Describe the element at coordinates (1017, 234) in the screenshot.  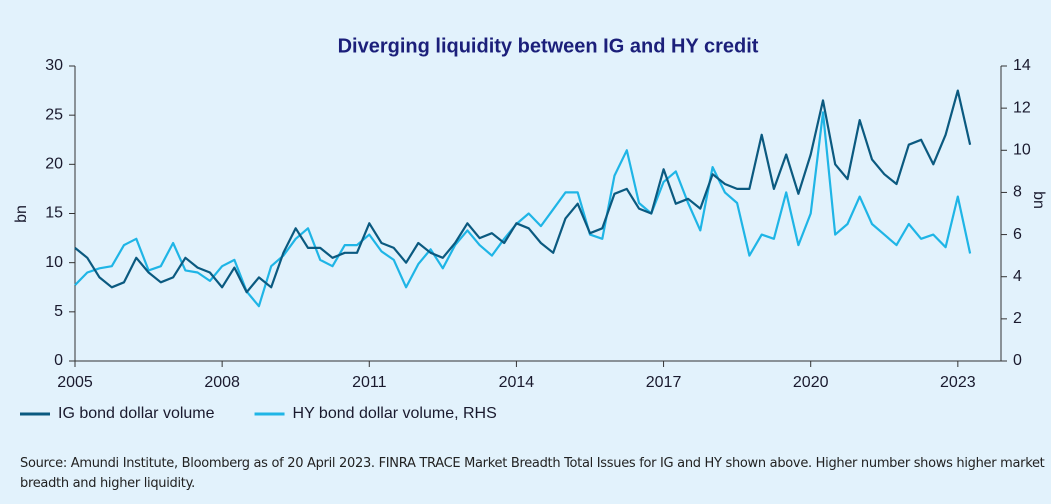
I see `y2-tick-label: 6` at that location.